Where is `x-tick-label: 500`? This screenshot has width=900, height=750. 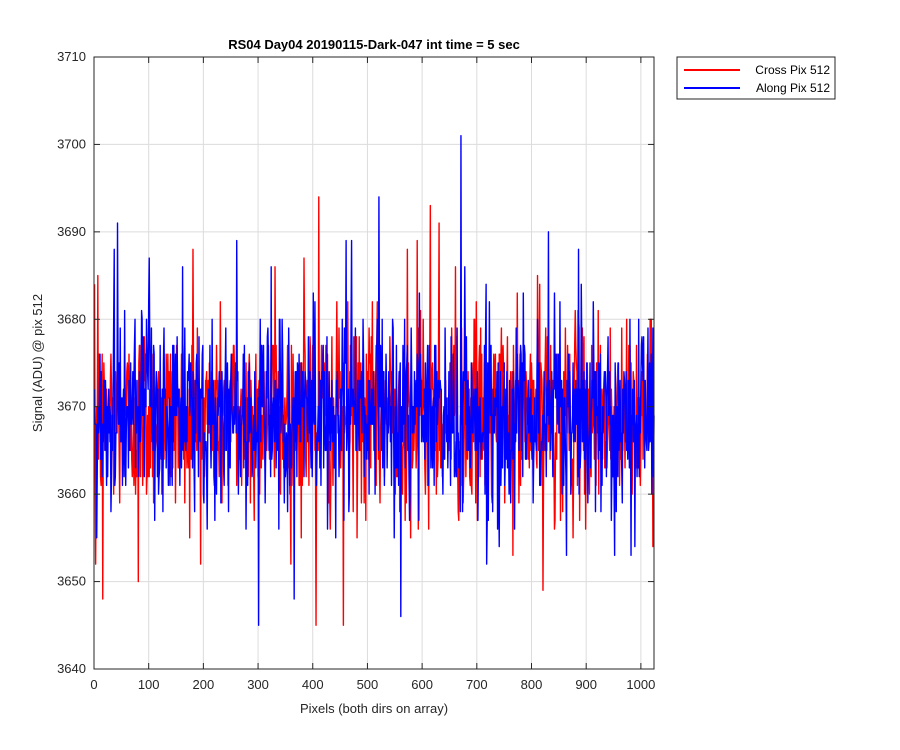 x-tick-label: 500 is located at coordinates (368, 684).